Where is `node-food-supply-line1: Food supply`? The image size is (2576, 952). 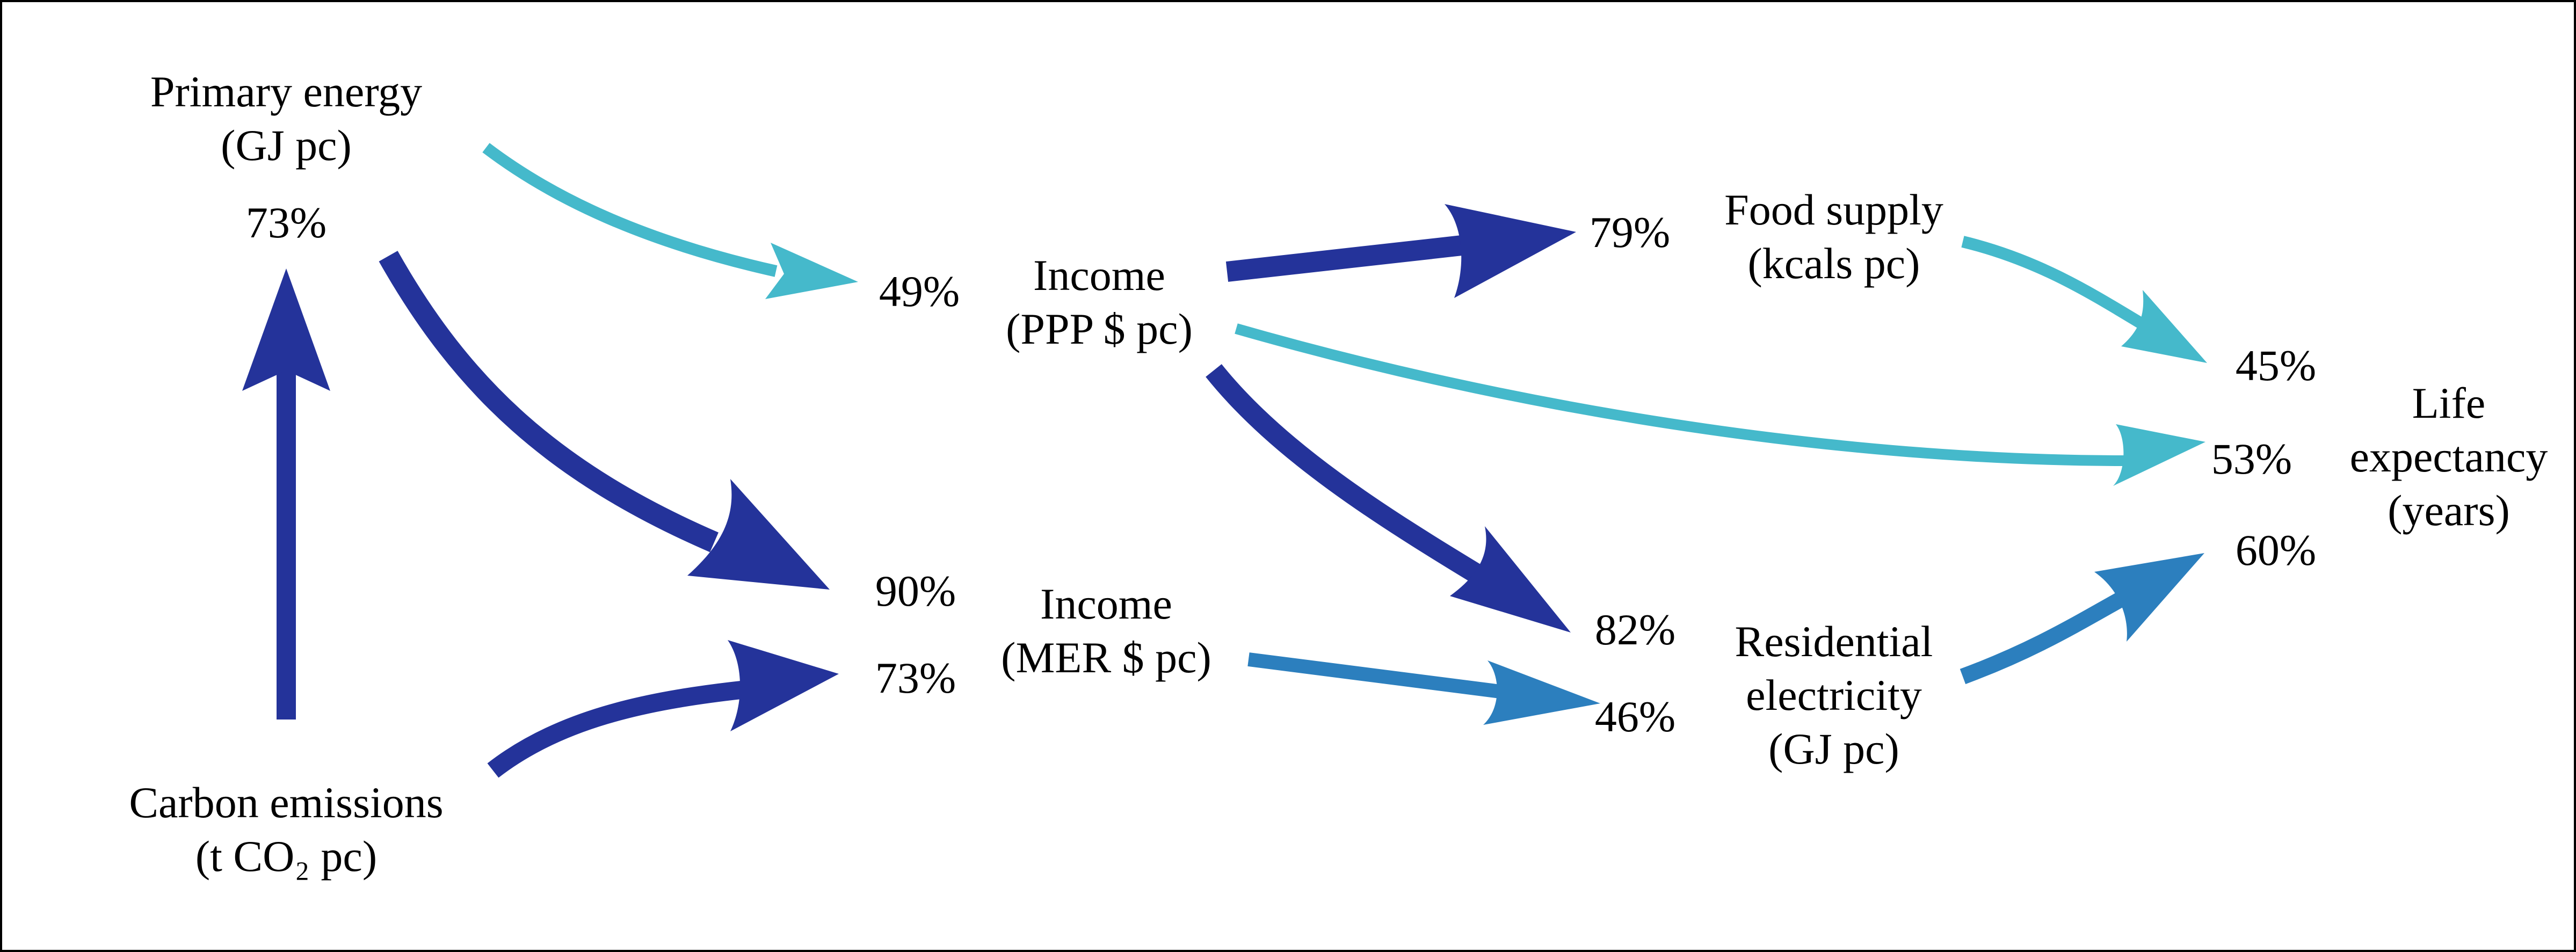 node-food-supply-line1: Food supply is located at coordinates (1833, 209).